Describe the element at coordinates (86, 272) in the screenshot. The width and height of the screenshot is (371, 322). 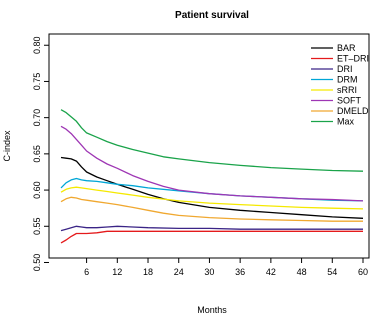
I see `x-tick-label: 6` at that location.